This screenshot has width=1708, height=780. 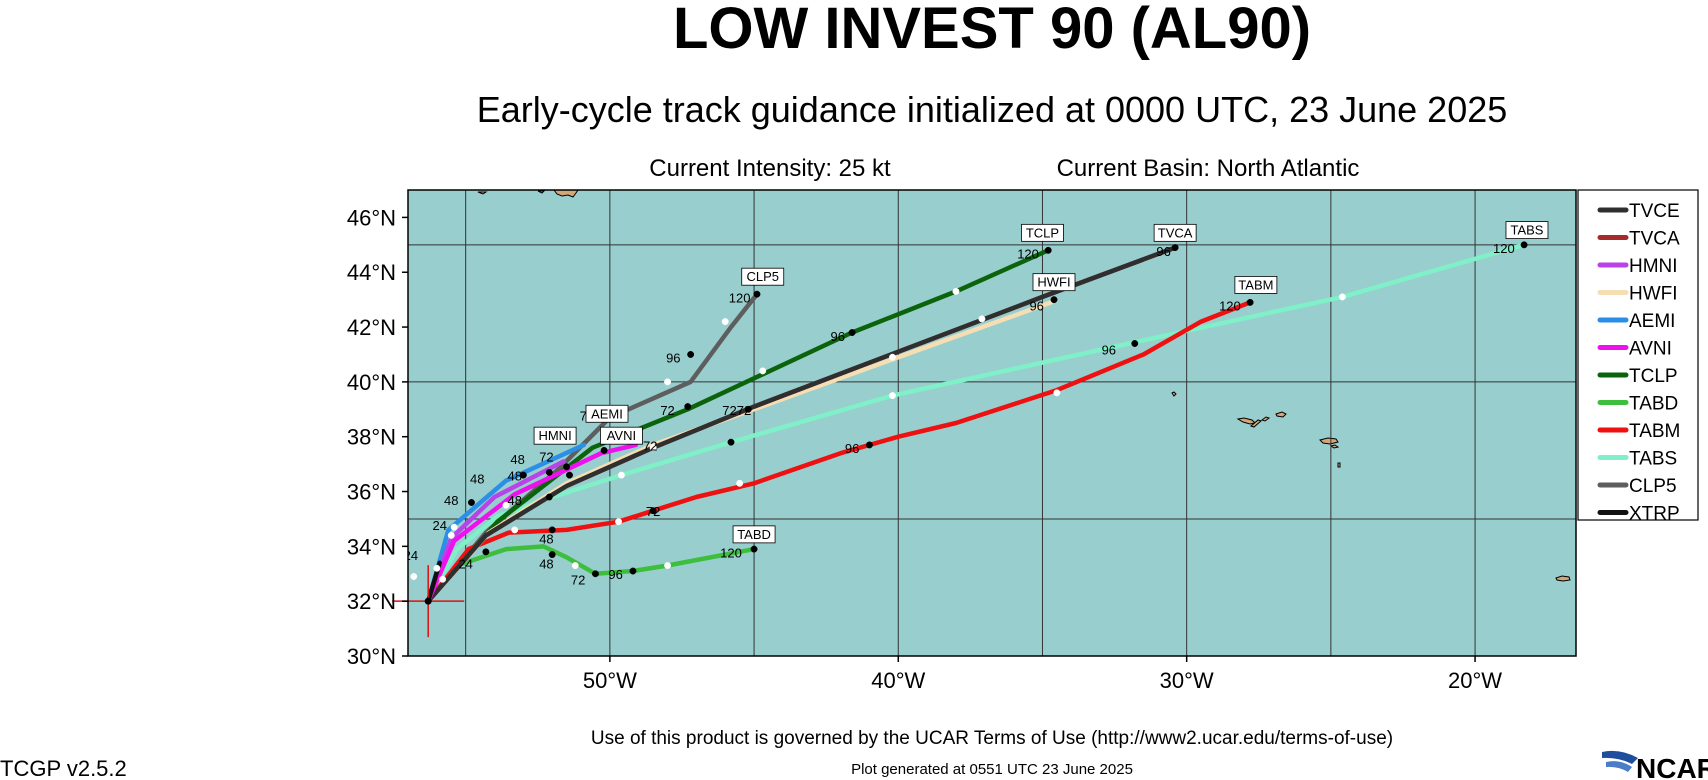 I want to click on current-position-marker, so click(x=428, y=601).